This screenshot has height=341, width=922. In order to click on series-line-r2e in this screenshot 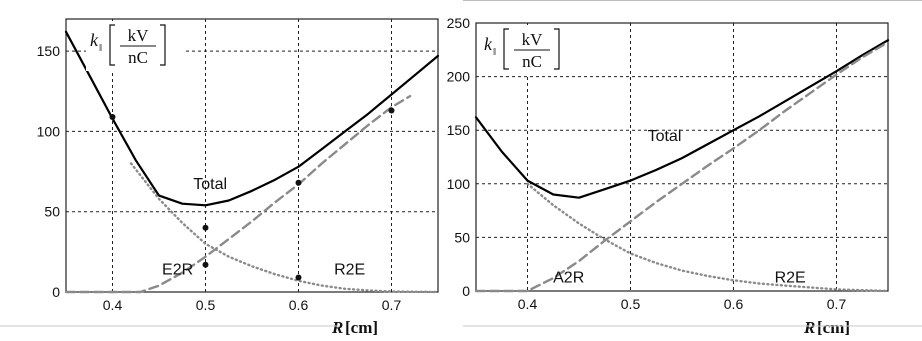, I will do `click(708, 237)`.